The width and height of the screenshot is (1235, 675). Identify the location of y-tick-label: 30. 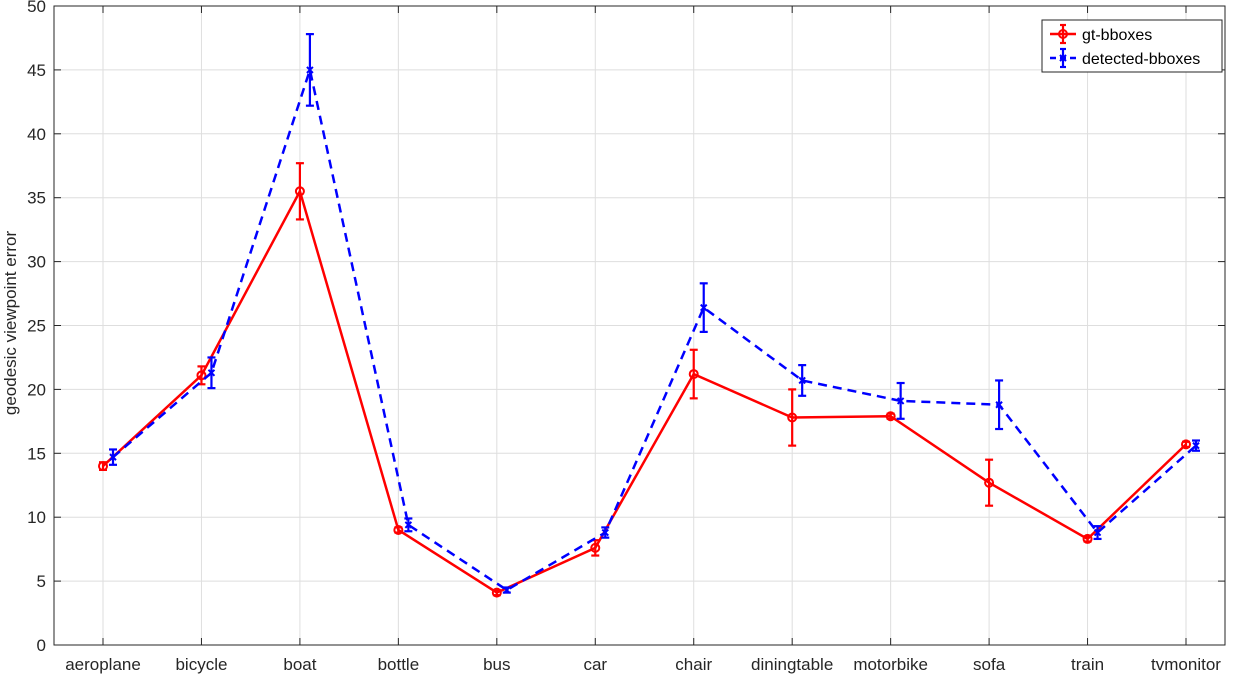
(36, 262).